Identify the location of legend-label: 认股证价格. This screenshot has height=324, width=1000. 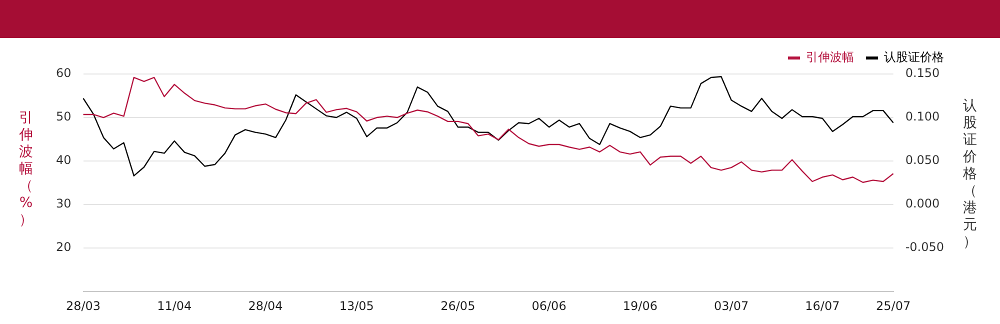
(914, 57).